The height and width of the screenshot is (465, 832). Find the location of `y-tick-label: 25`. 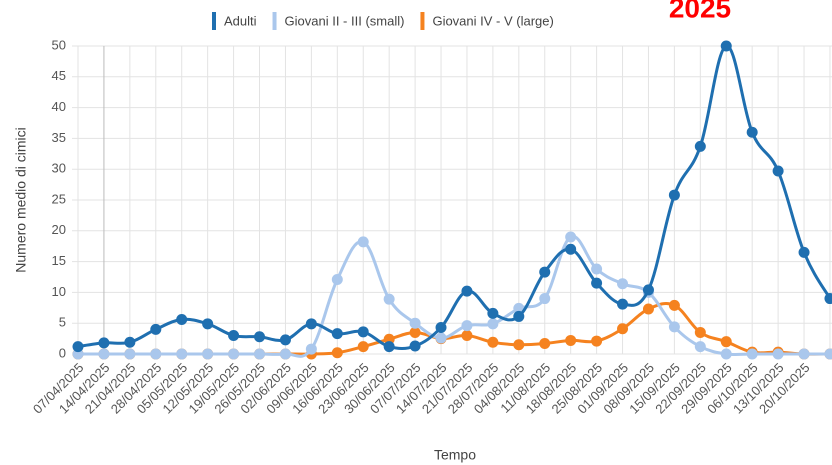

y-tick-label: 25 is located at coordinates (59, 198).